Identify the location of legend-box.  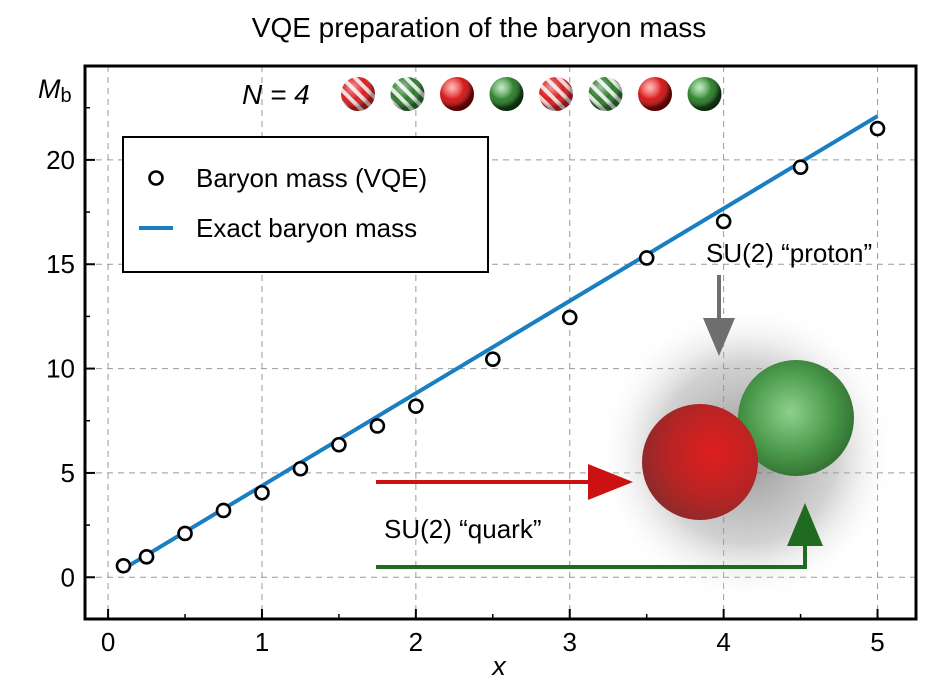
(305, 204).